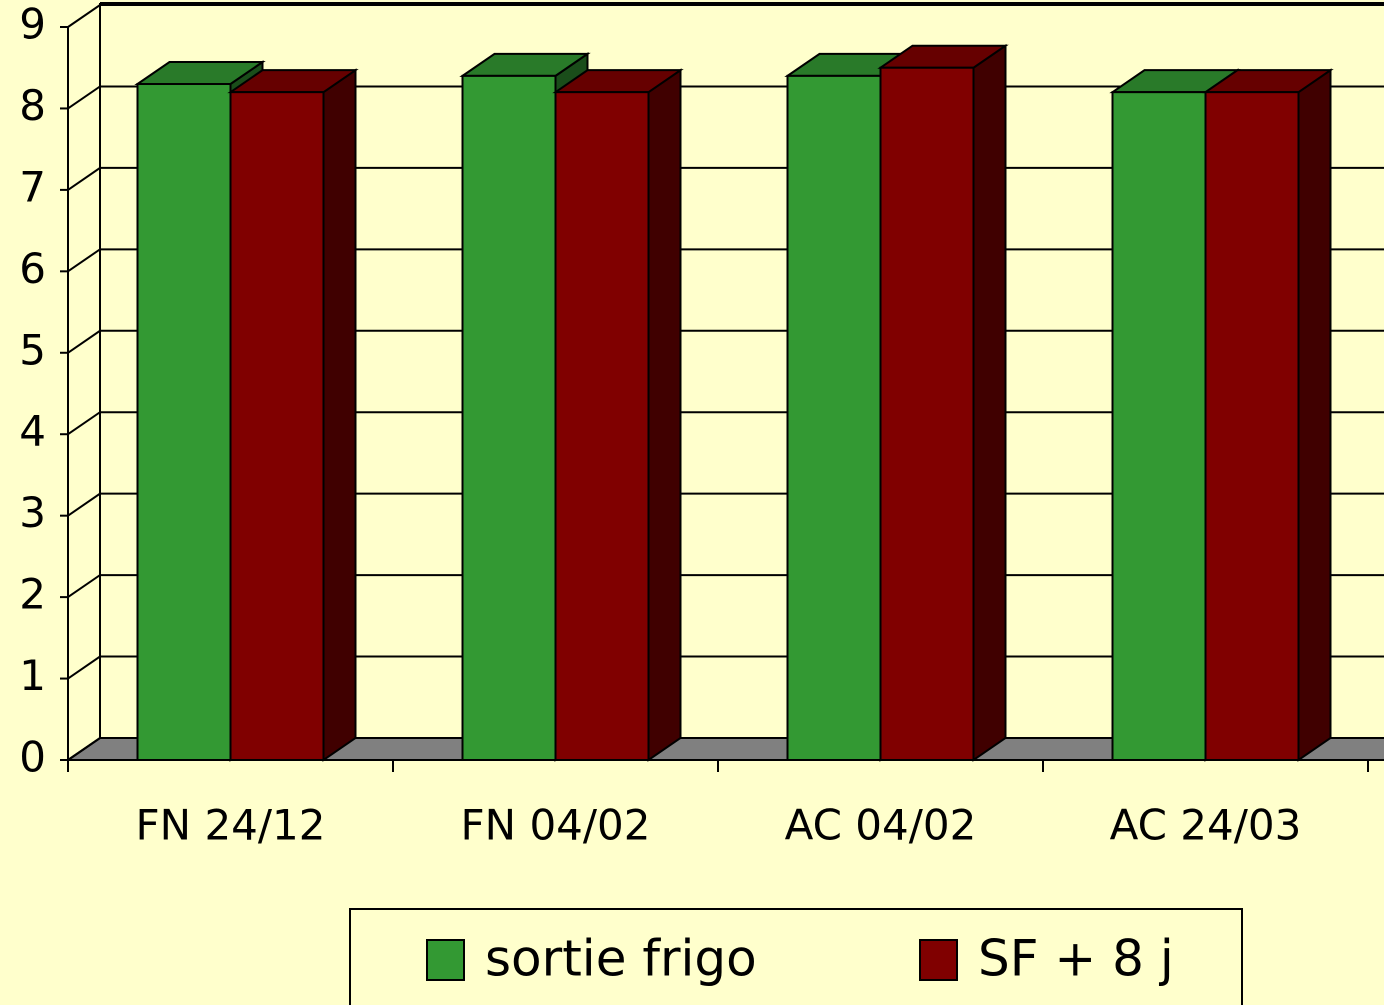 This screenshot has height=1005, width=1384. What do you see at coordinates (32, 105) in the screenshot?
I see `y-tick-label: 8` at bounding box center [32, 105].